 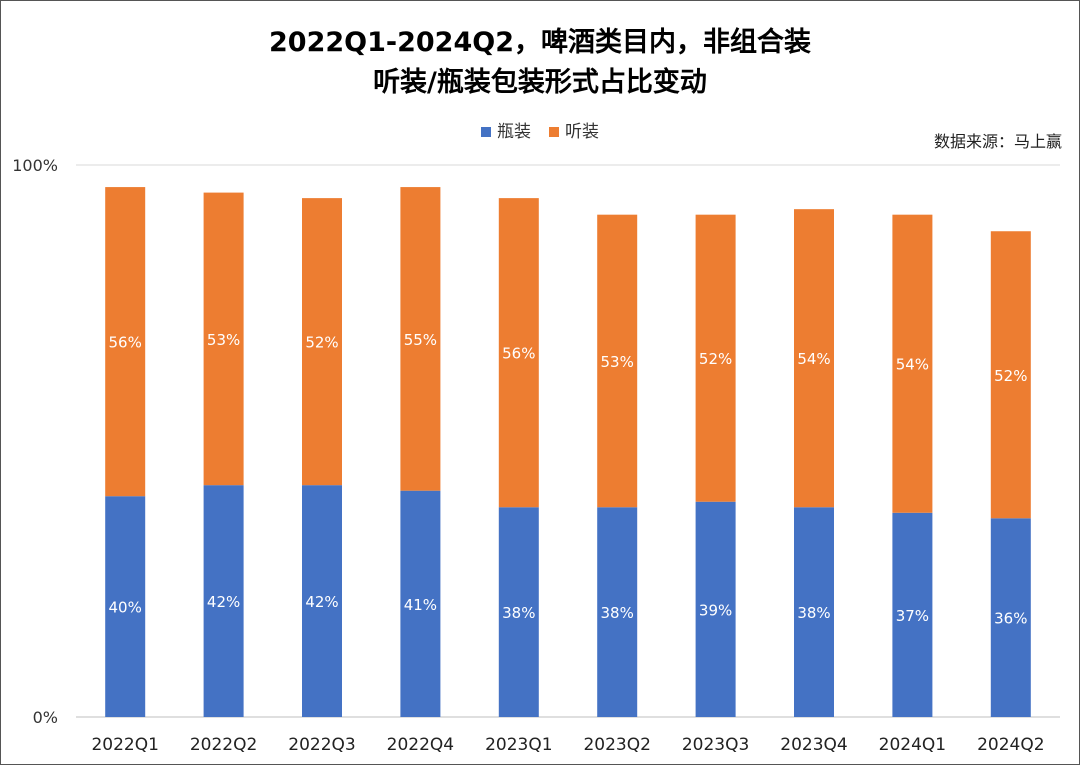 I want to click on data-label: 41%, so click(x=420, y=605).